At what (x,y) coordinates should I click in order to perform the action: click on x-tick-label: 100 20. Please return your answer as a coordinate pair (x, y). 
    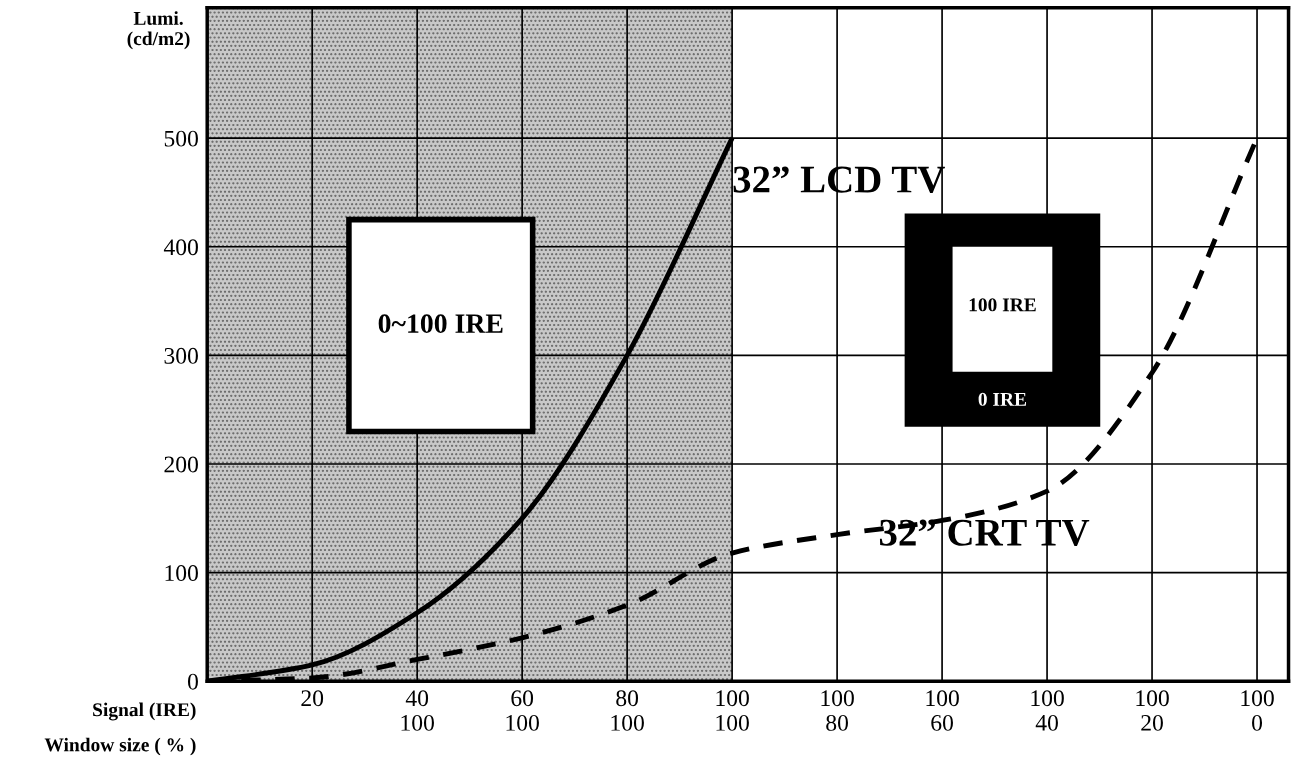
    Looking at the image, I should click on (1152, 710).